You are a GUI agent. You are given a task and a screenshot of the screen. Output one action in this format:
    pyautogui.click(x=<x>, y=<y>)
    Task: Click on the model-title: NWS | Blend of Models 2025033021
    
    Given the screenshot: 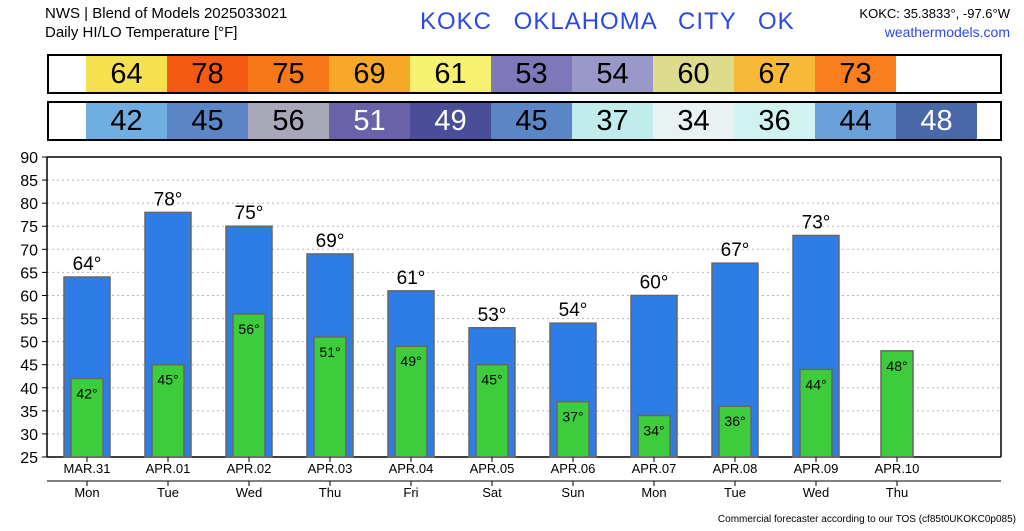 What is the action you would take?
    pyautogui.click(x=166, y=13)
    